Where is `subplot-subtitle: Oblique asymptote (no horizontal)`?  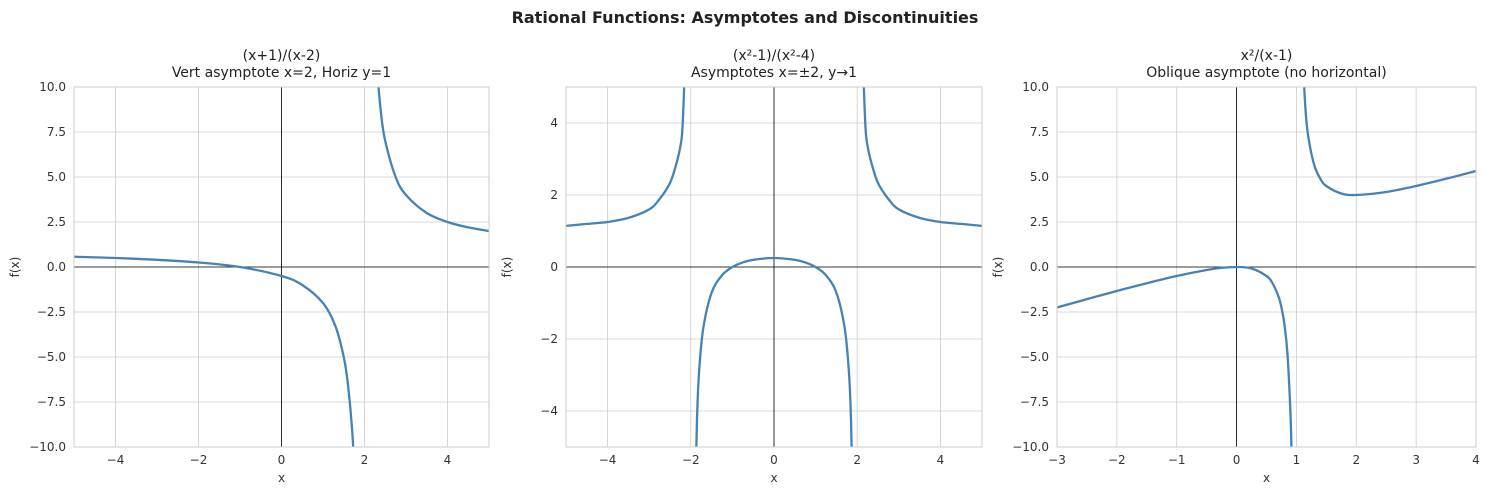 subplot-subtitle: Oblique asymptote (no horizontal) is located at coordinates (1266, 73).